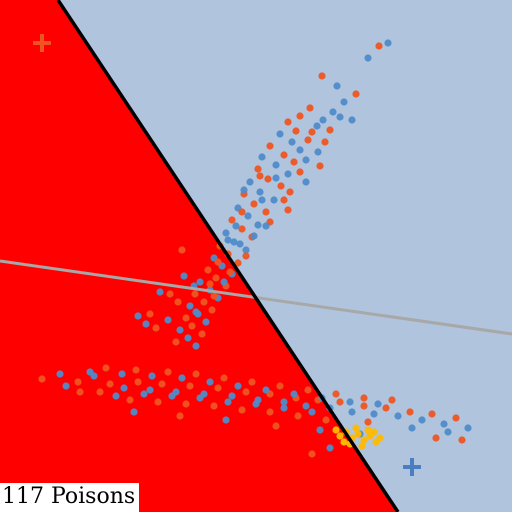 The image size is (512, 512). What do you see at coordinates (412, 467) in the screenshot?
I see `blue-centroid-bar-v` at bounding box center [412, 467].